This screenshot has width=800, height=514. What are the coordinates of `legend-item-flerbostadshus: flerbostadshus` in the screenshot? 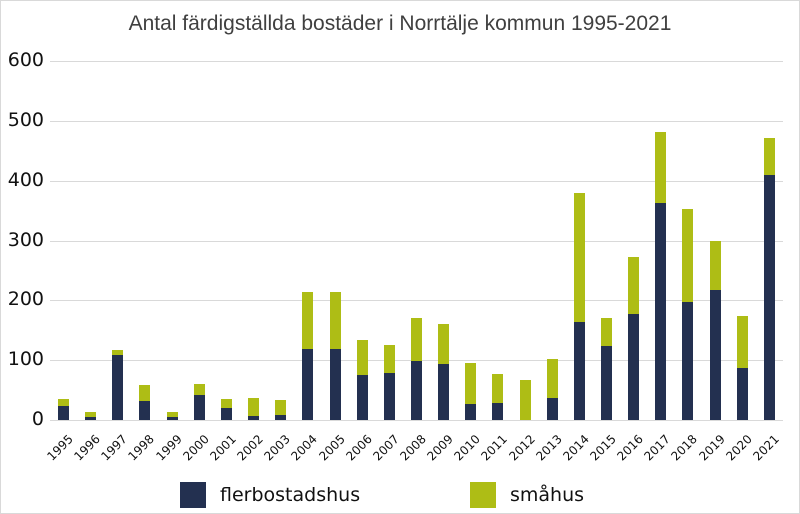 It's located at (270, 495).